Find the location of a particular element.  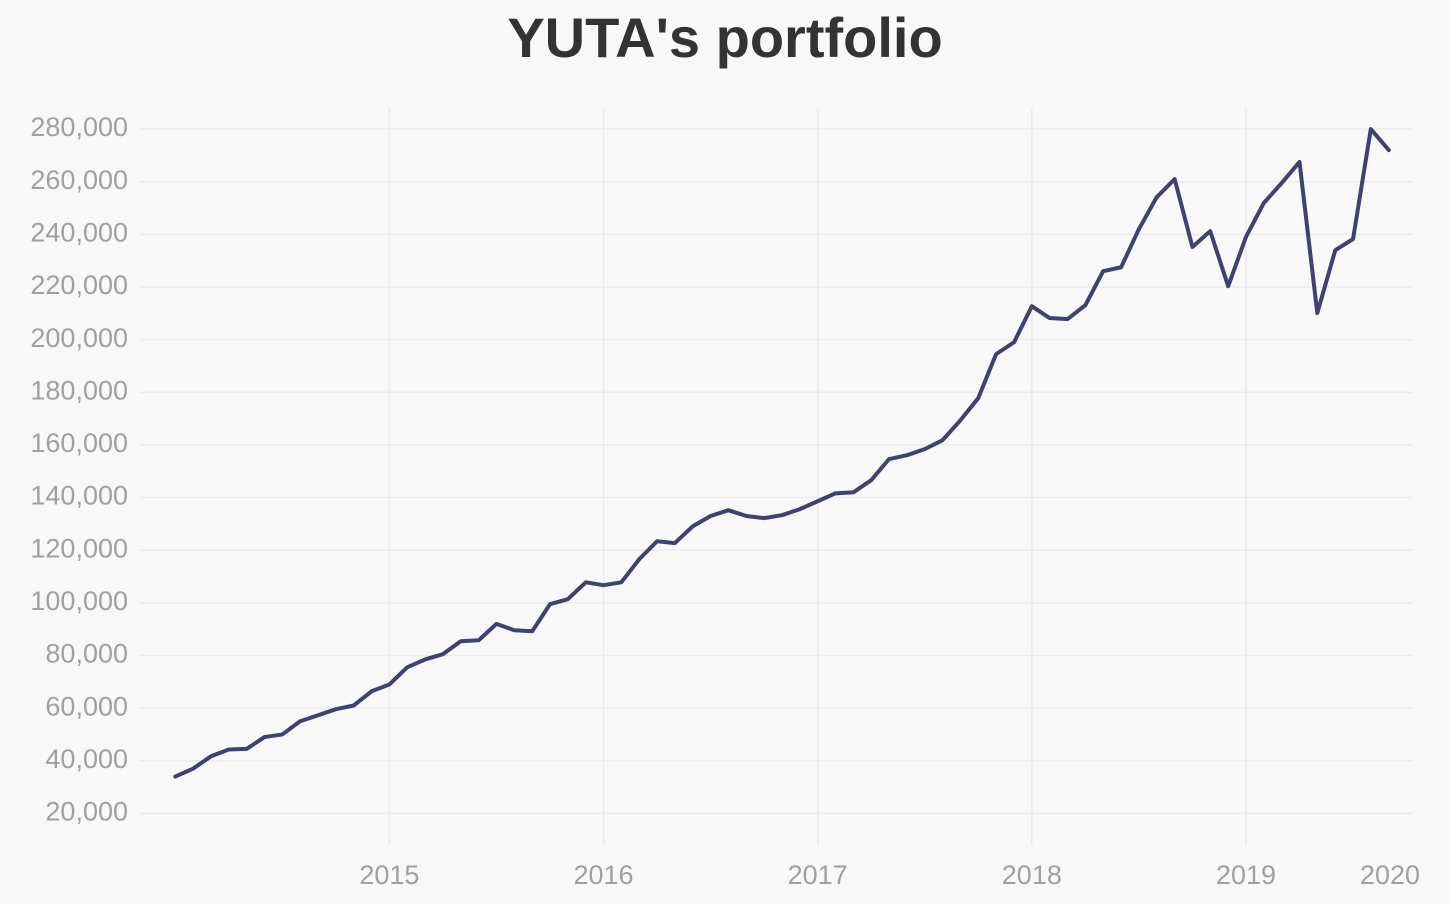

y-tick-label: 240,000 is located at coordinates (79, 232).